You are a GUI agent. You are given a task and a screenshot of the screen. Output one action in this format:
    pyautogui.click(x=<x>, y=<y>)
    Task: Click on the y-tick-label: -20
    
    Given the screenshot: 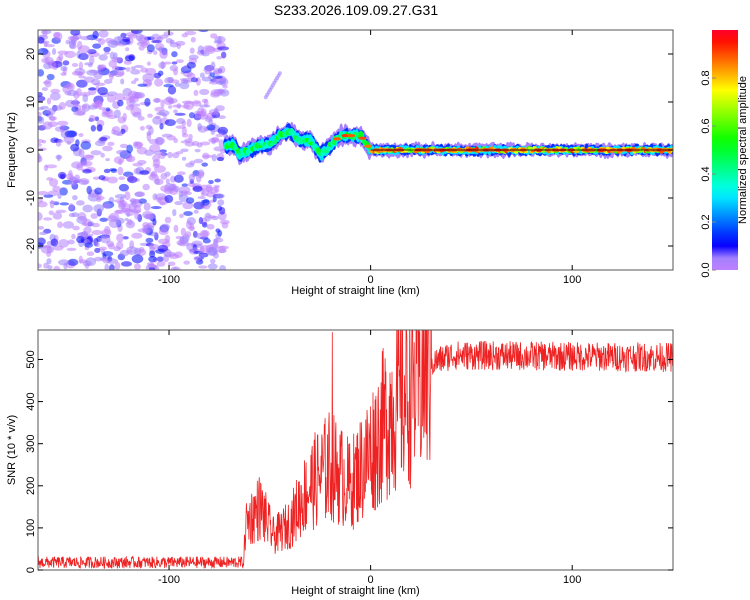 What is the action you would take?
    pyautogui.click(x=31, y=246)
    